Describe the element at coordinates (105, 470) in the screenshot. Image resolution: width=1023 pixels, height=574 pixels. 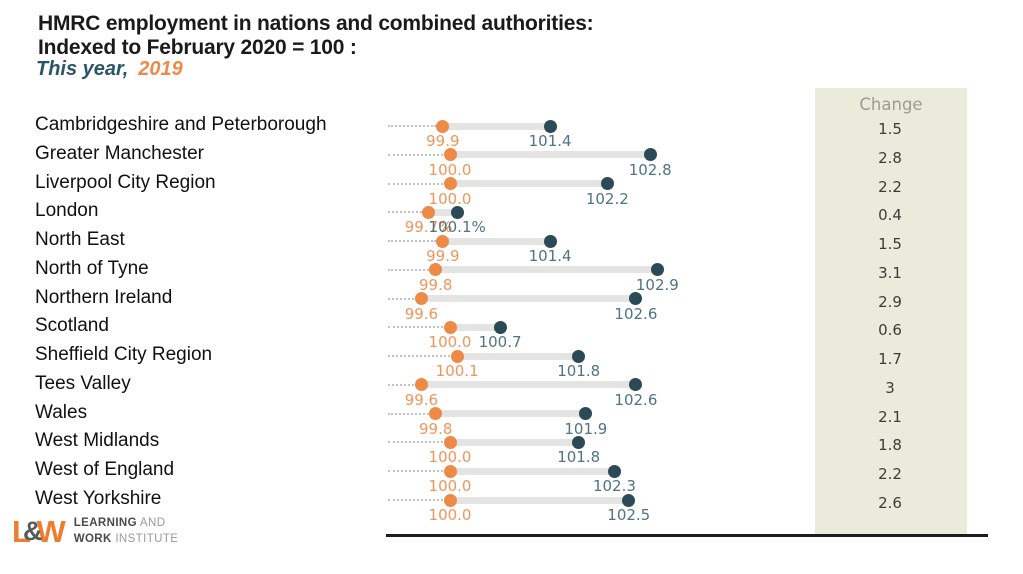
I see `category-label: West of England` at that location.